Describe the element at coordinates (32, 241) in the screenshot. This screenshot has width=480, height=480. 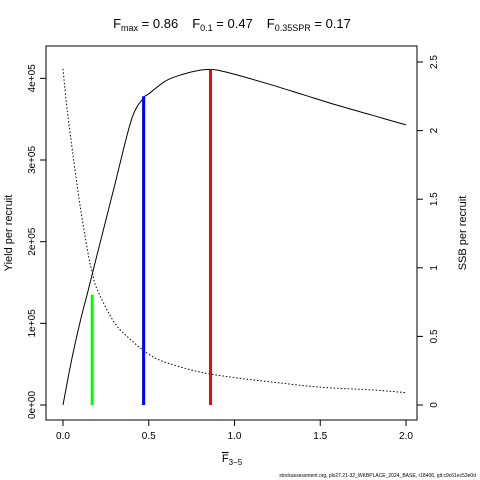
I see `y-left-tick-label-2: 2e+05` at that location.